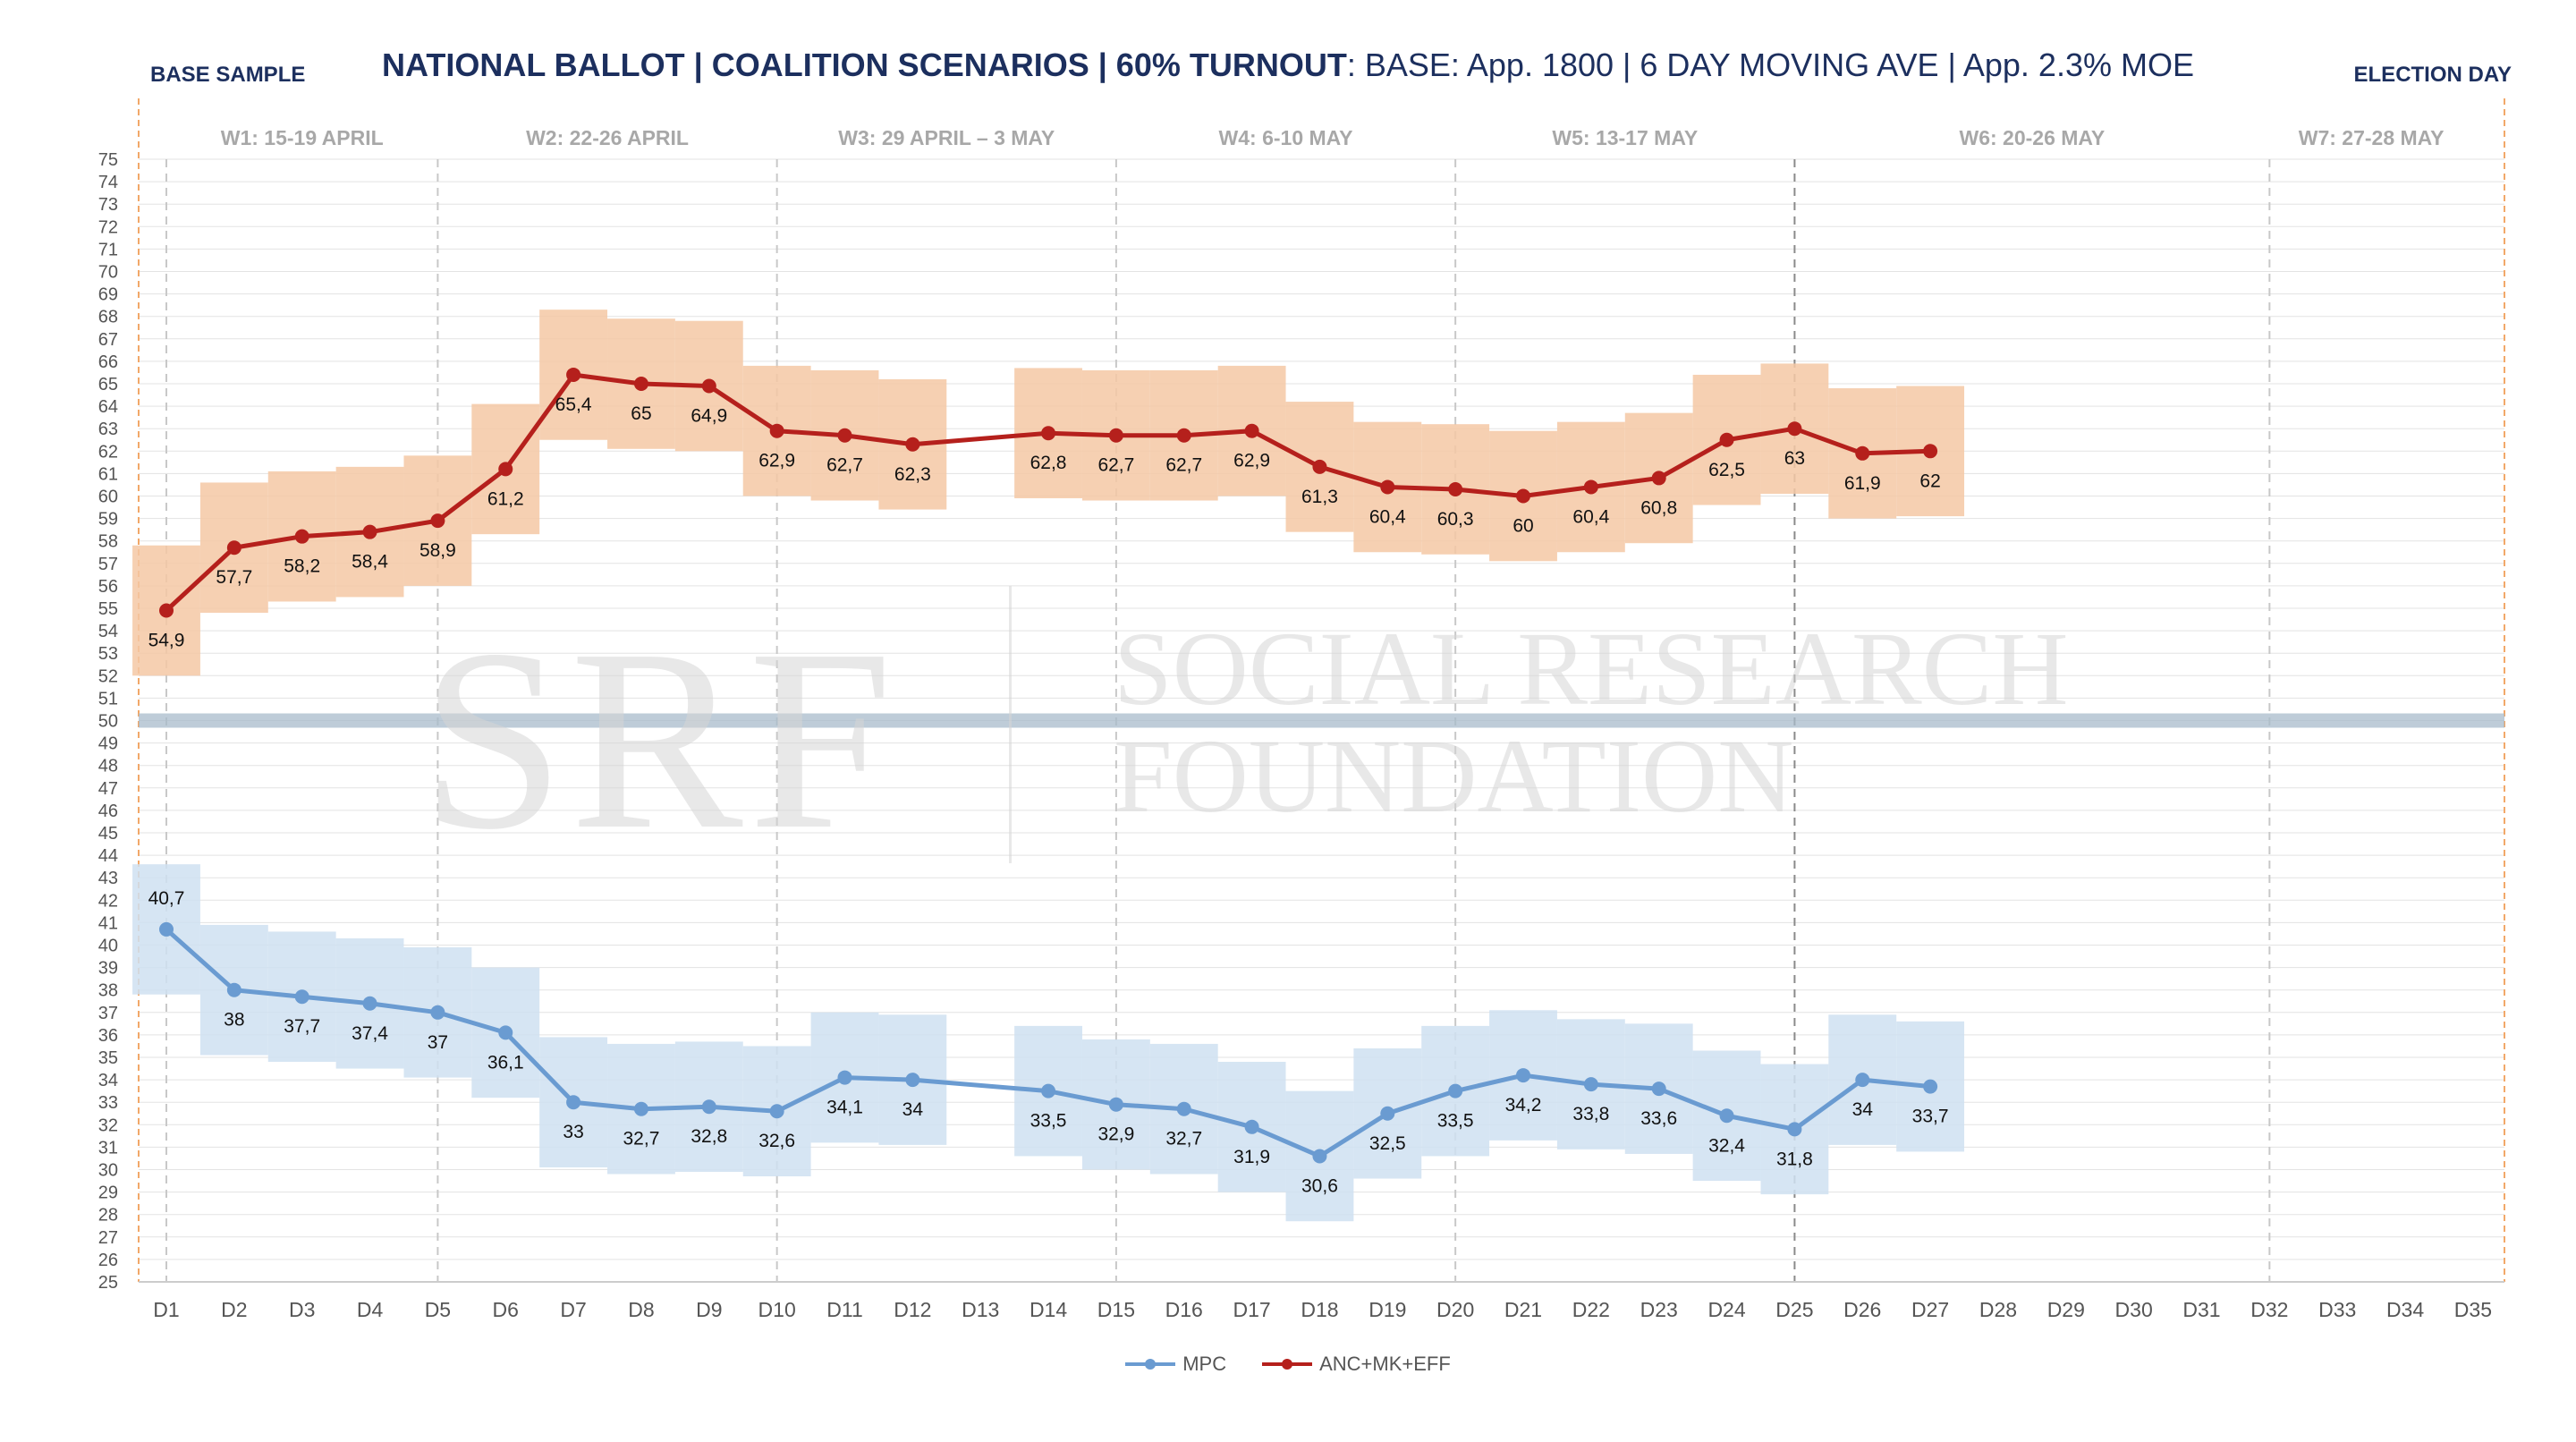 Image resolution: width=2576 pixels, height=1442 pixels. Describe the element at coordinates (1998, 1309) in the screenshot. I see `x-tick-label: D28` at that location.